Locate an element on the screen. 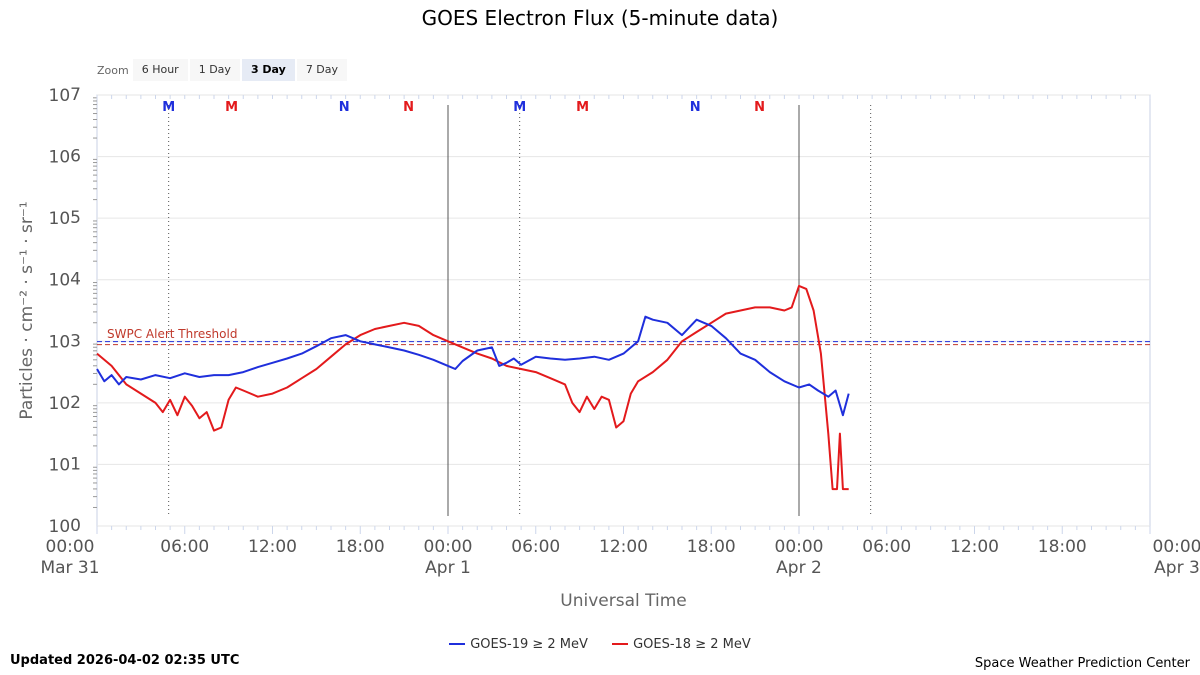  y-tick-label: 107 is located at coordinates (65, 95).